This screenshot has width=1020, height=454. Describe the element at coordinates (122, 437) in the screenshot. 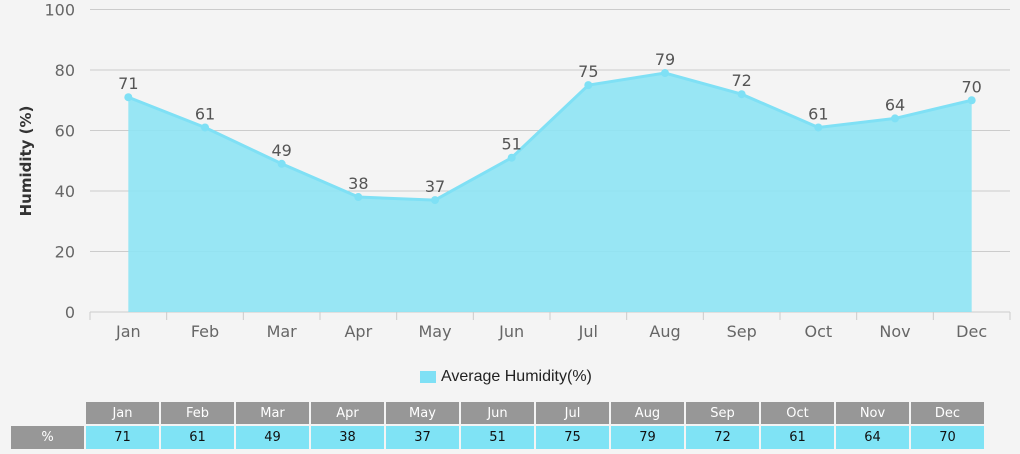

I see `table-value-cell: 71` at that location.